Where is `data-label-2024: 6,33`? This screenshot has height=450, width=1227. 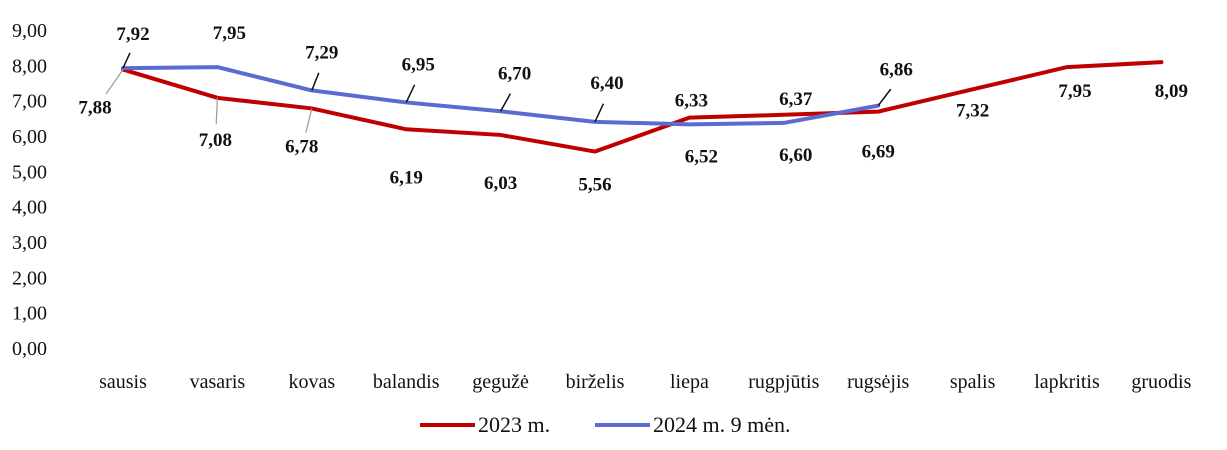 data-label-2024: 6,33 is located at coordinates (691, 100).